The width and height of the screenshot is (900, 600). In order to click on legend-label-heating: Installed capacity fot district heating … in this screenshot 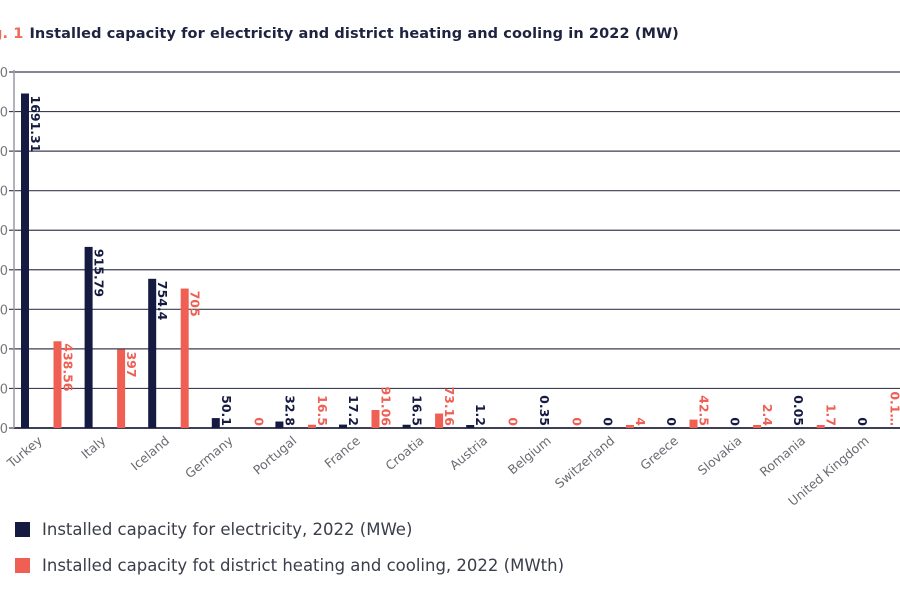, I will do `click(303, 565)`.